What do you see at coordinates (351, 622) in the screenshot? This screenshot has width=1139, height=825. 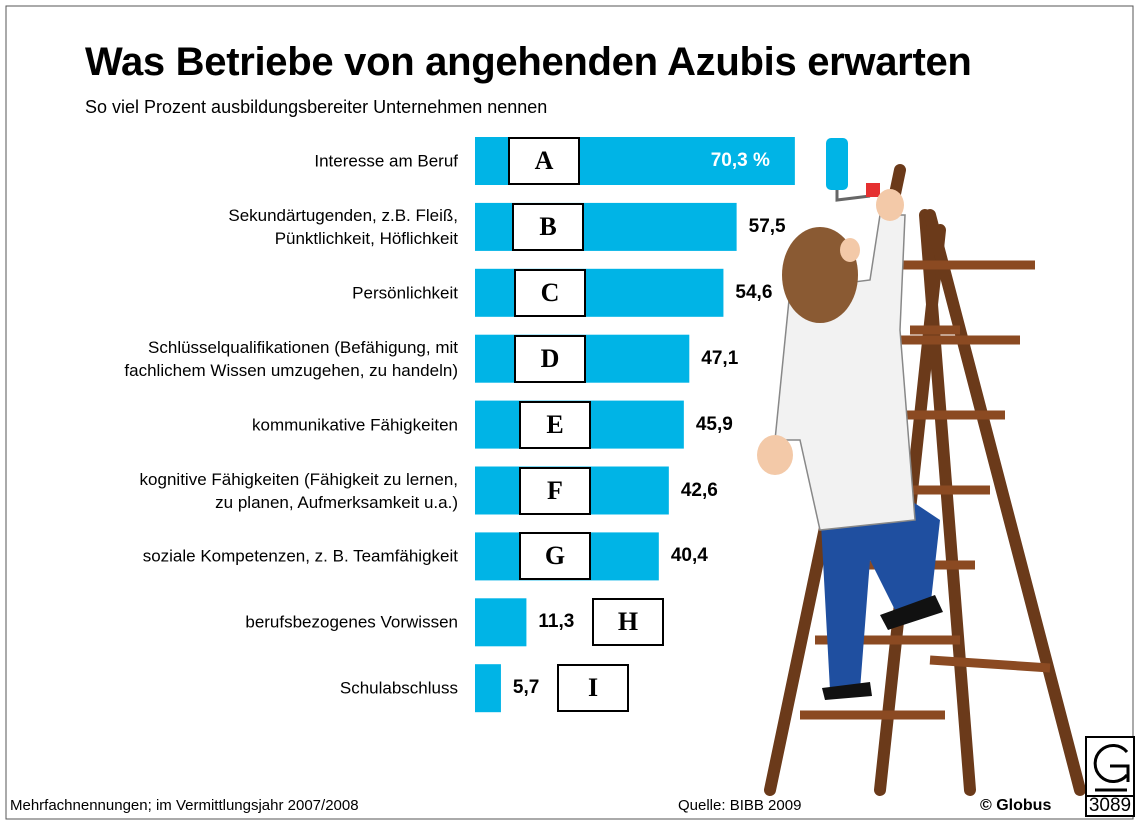 I see `category-label: berufsbezogenes Vorwissen` at bounding box center [351, 622].